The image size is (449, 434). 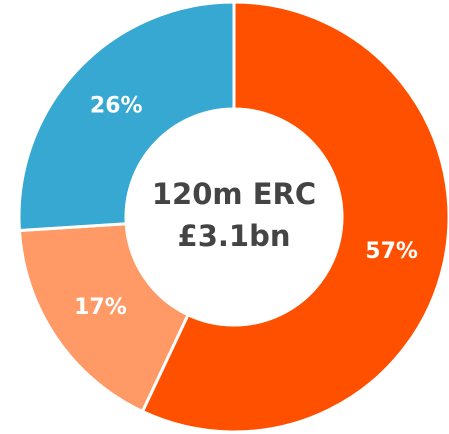 What do you see at coordinates (116, 105) in the screenshot?
I see `data-label: 26%` at bounding box center [116, 105].